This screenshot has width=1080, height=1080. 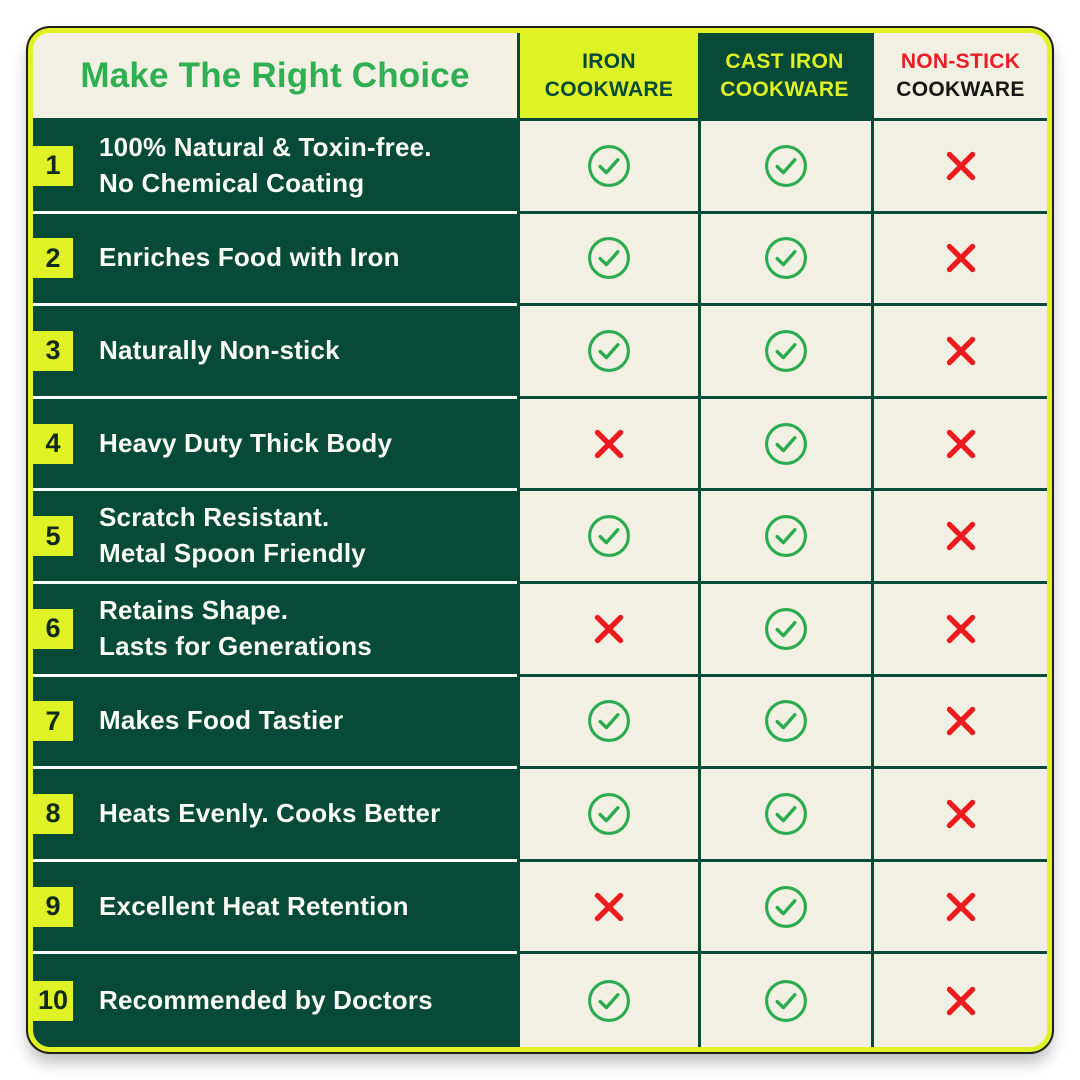 I want to click on row-number-badge: 10, so click(x=53, y=1000).